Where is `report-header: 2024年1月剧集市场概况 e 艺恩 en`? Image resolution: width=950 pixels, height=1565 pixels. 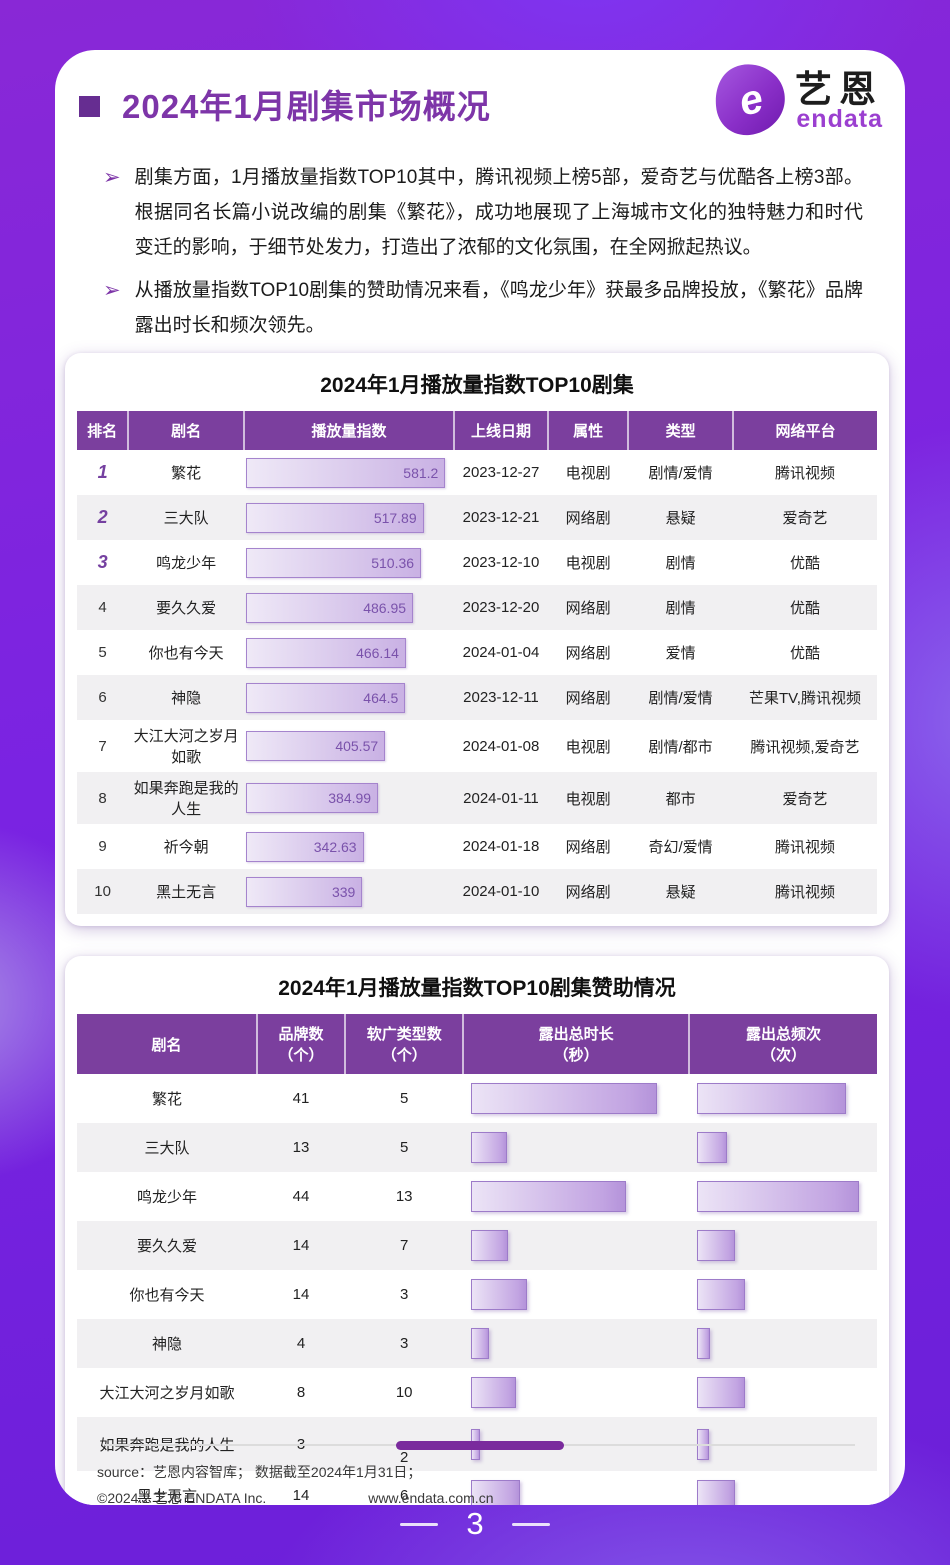 report-header: 2024年1月剧集市场概况 e 艺恩 en is located at coordinates (480, 100).